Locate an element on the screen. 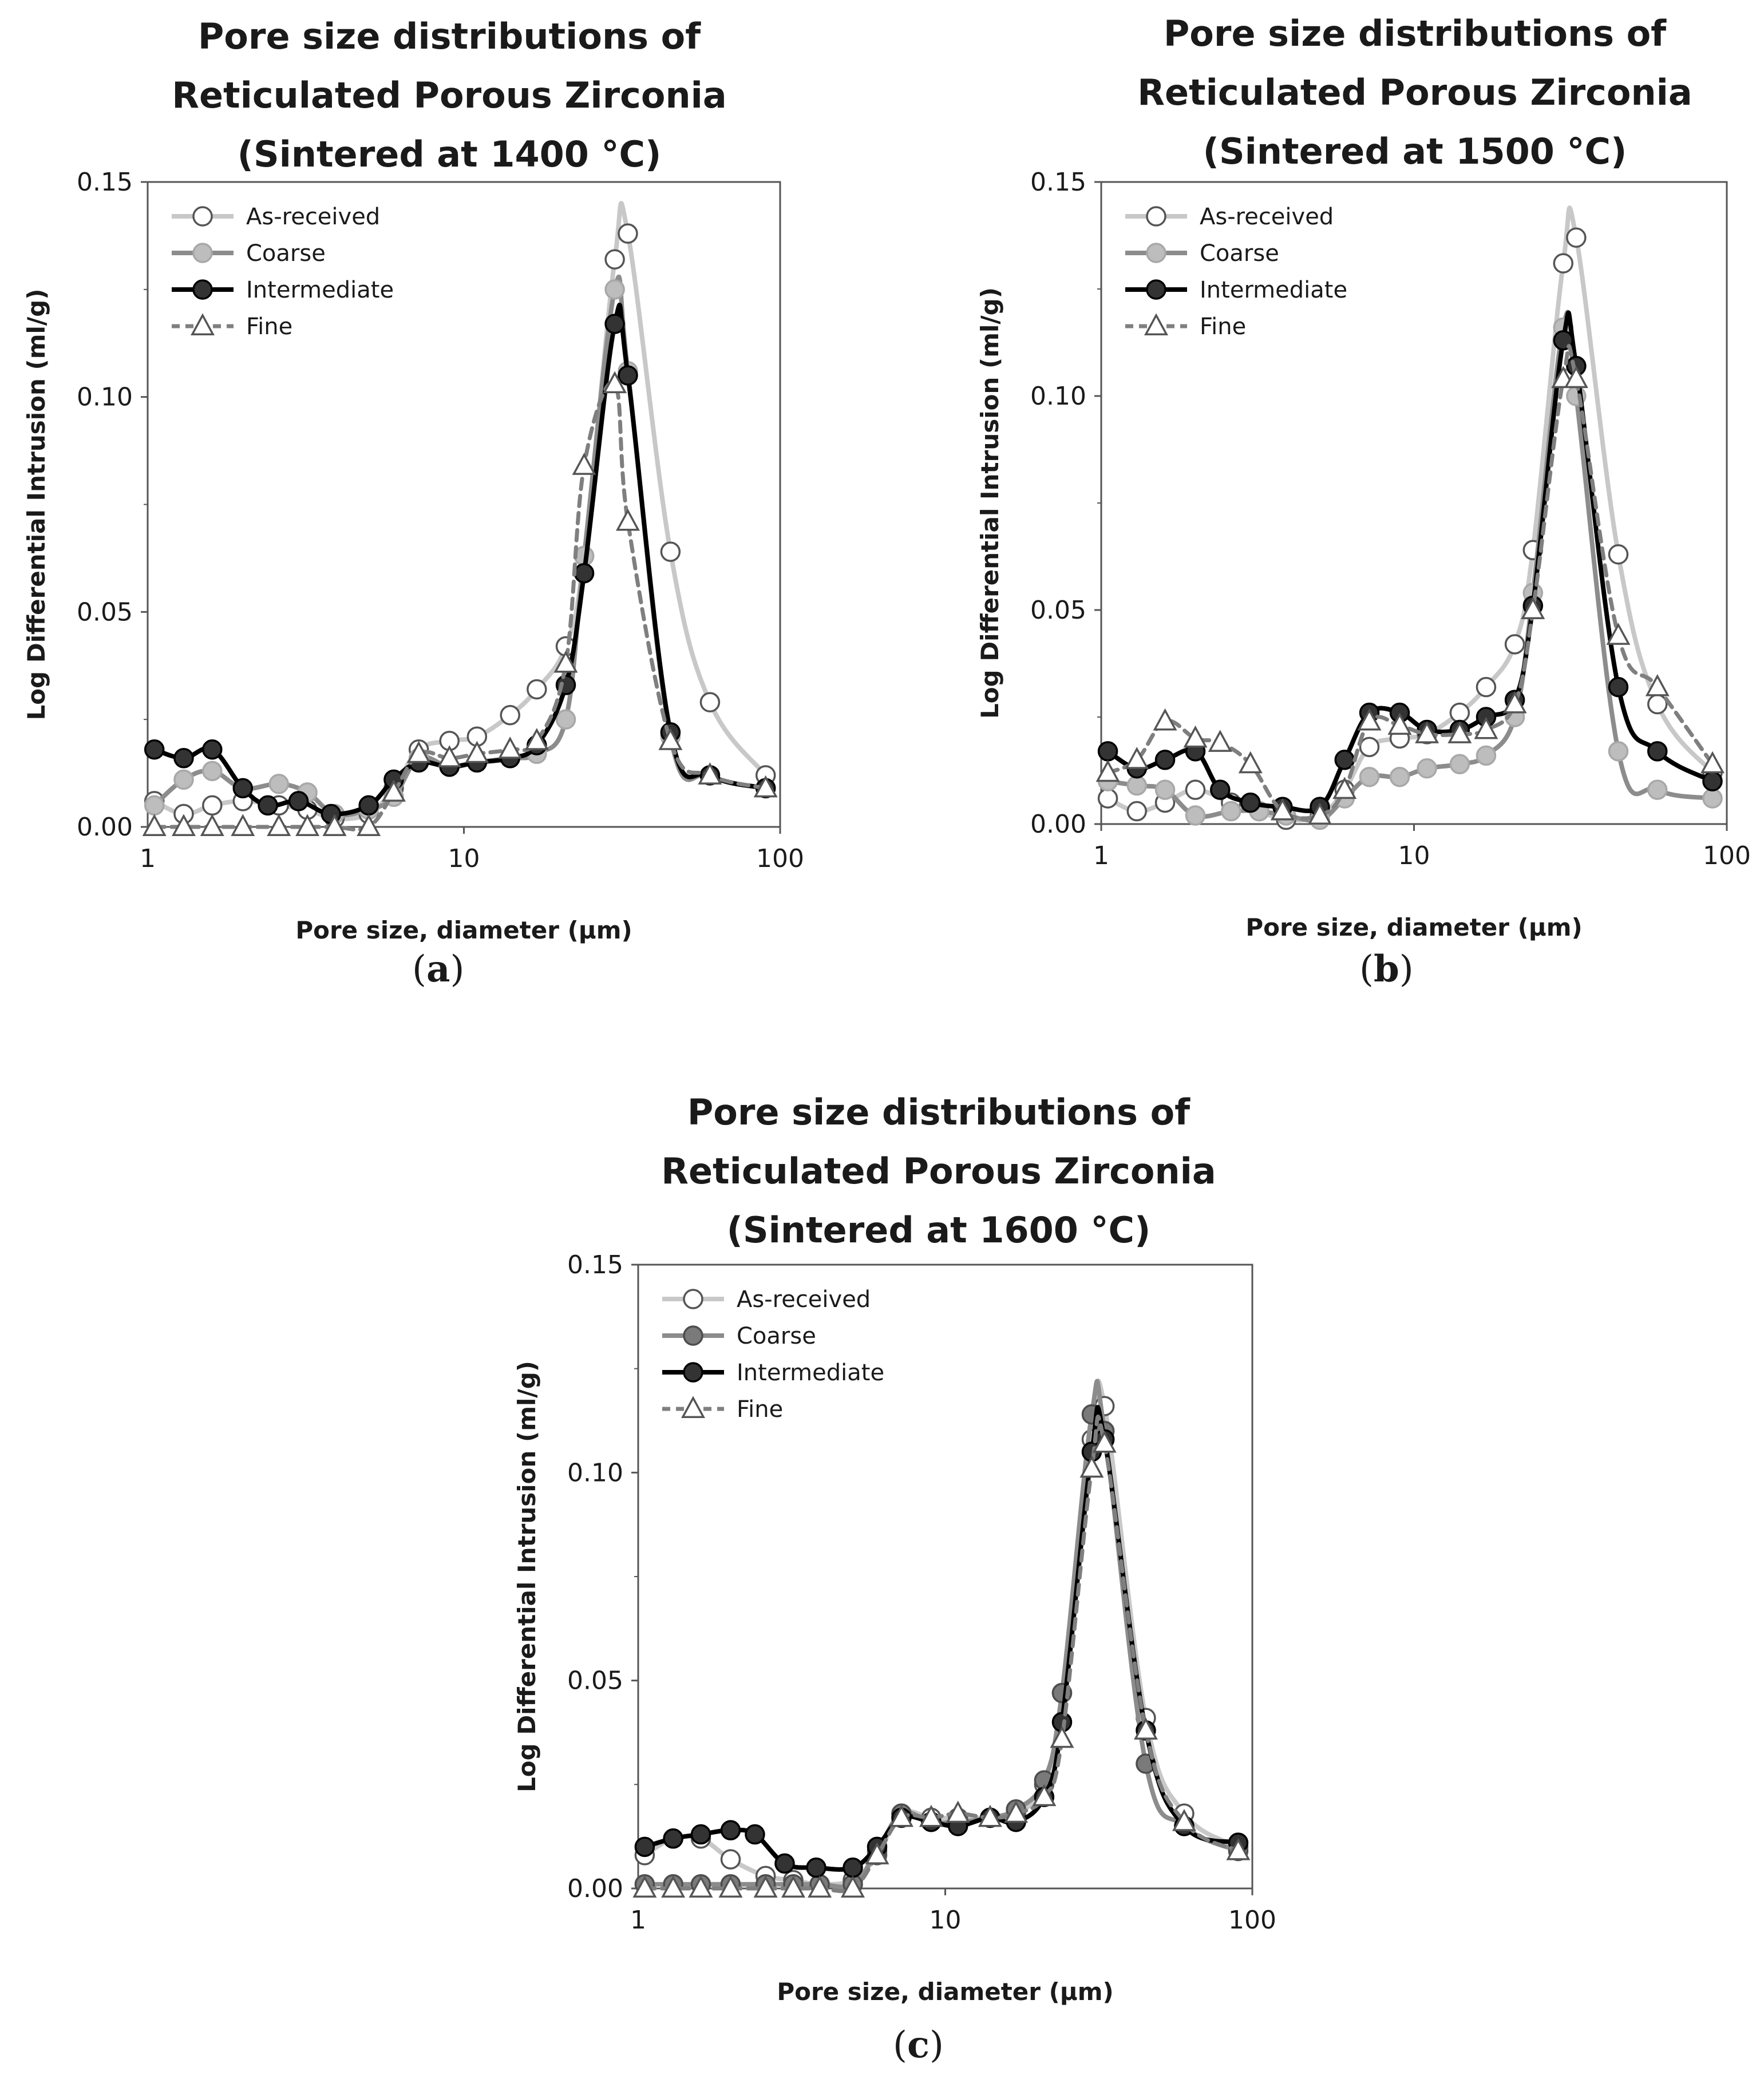 The height and width of the screenshot is (2079, 1764). y-tick-label: 0.15 is located at coordinates (105, 182).